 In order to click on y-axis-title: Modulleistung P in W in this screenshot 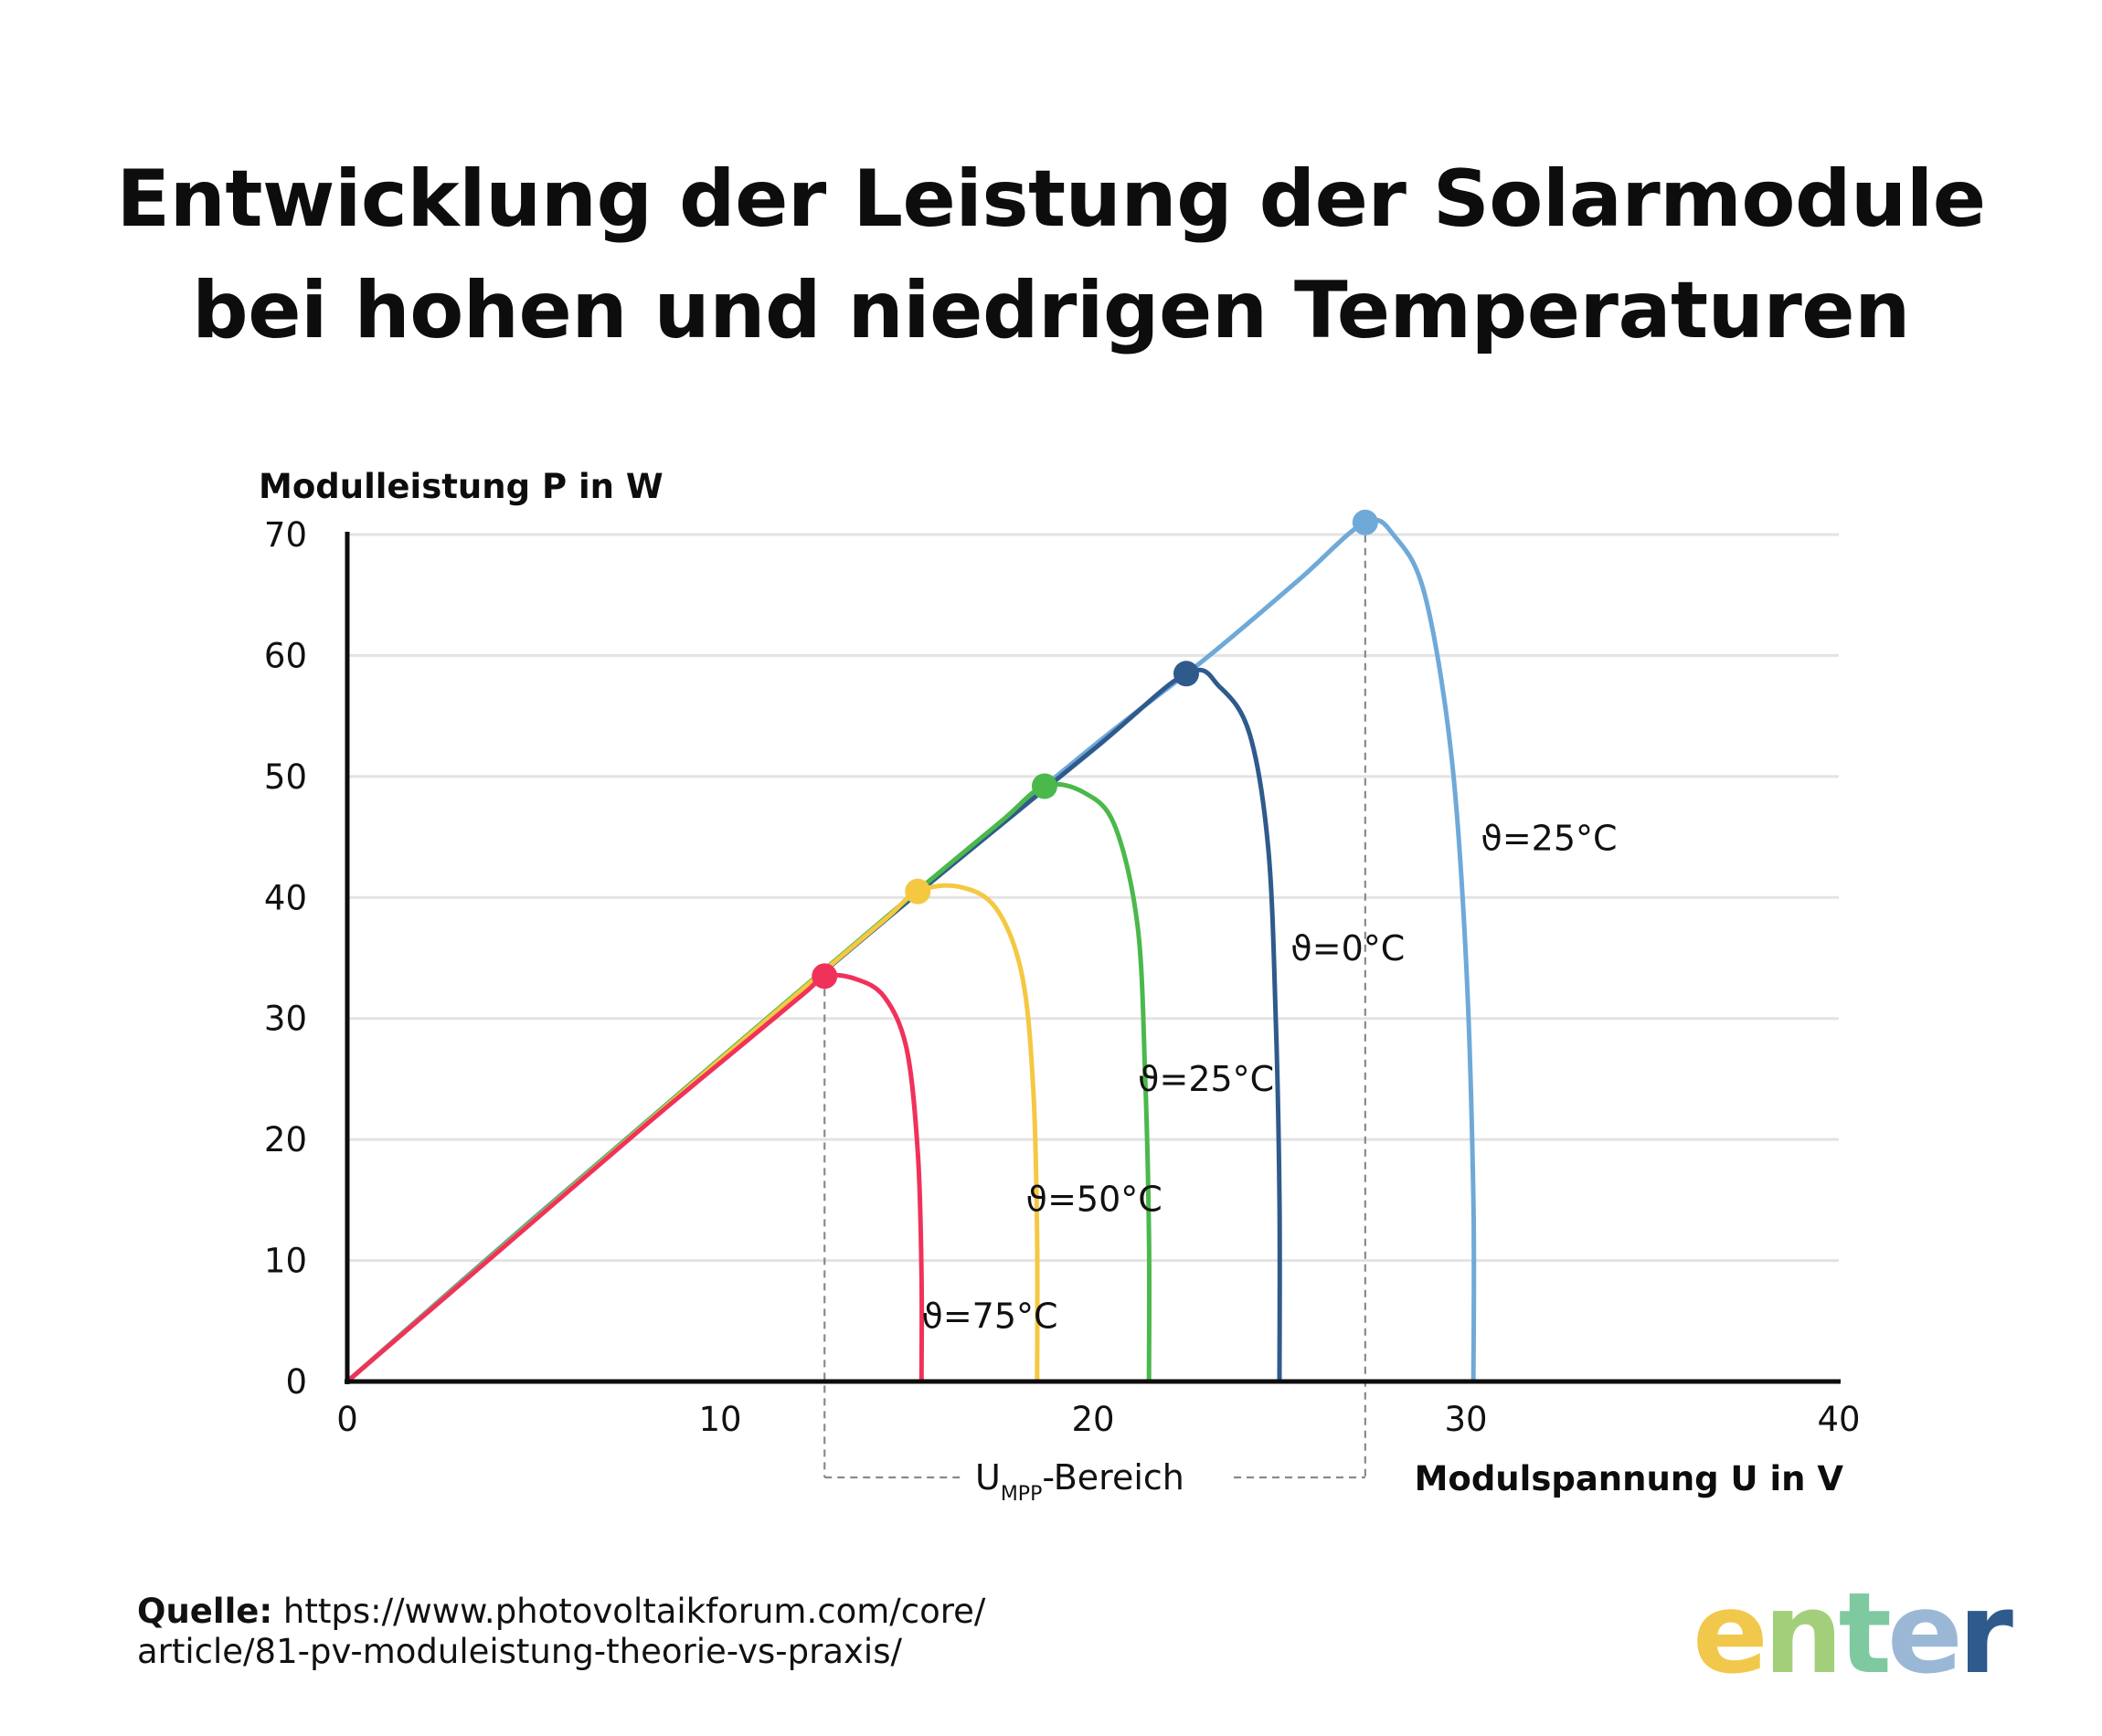, I will do `click(461, 486)`.